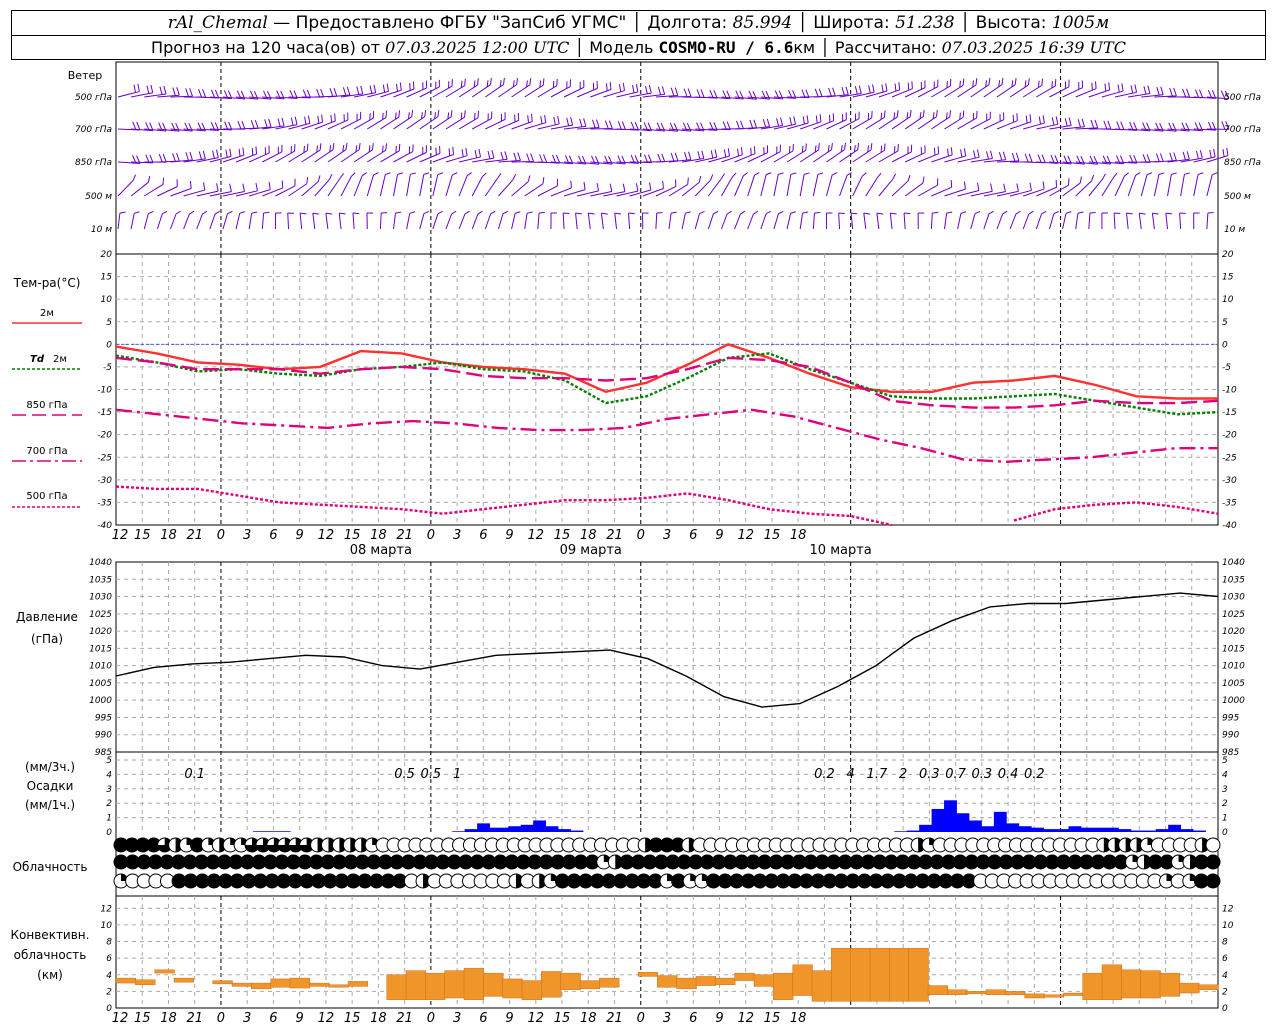  What do you see at coordinates (352, 1017) in the screenshot?
I see `x-tick-bottom: 15` at bounding box center [352, 1017].